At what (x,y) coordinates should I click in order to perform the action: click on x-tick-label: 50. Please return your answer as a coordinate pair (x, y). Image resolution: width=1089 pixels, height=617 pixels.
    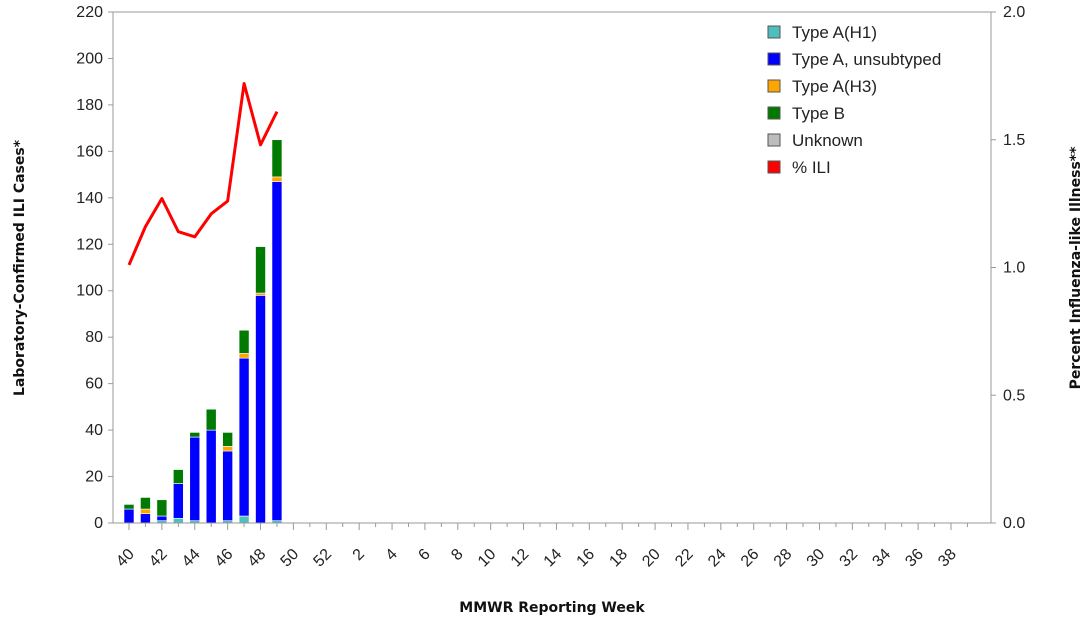
    Looking at the image, I should click on (290, 558).